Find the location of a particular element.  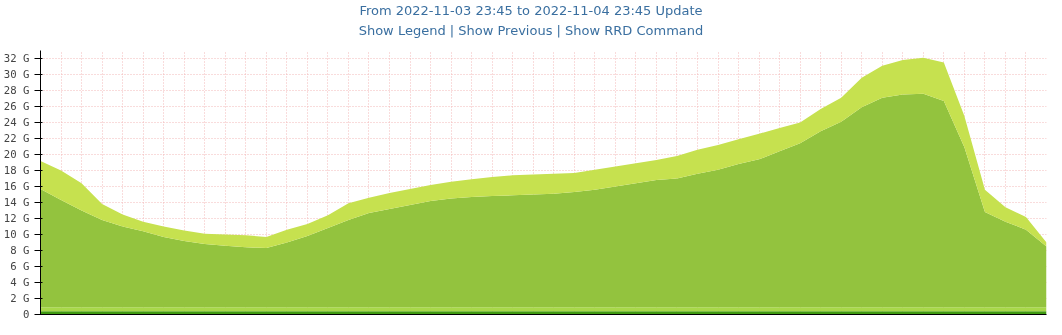

y-tick-label: 2 G is located at coordinates (20, 298).